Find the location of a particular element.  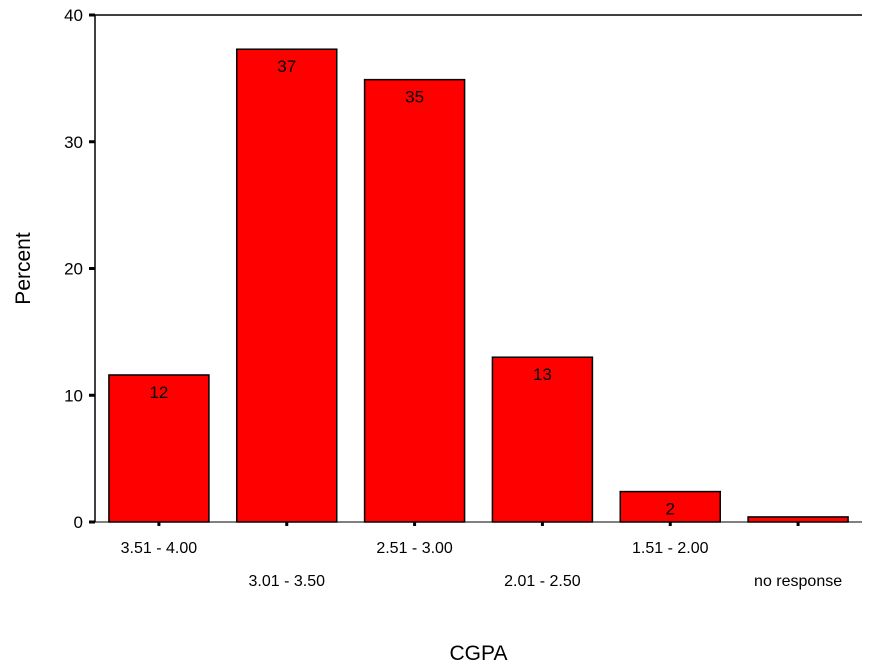

y-axis: 0 10 20 30 40 is located at coordinates (79, 269).